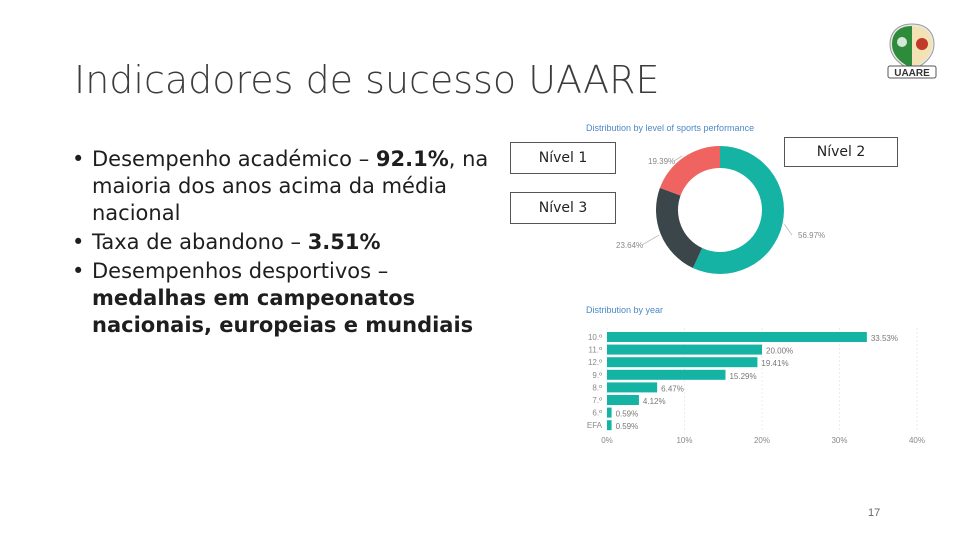 The width and height of the screenshot is (960, 540). I want to click on bar-data-label: 15.29%, so click(742, 376).